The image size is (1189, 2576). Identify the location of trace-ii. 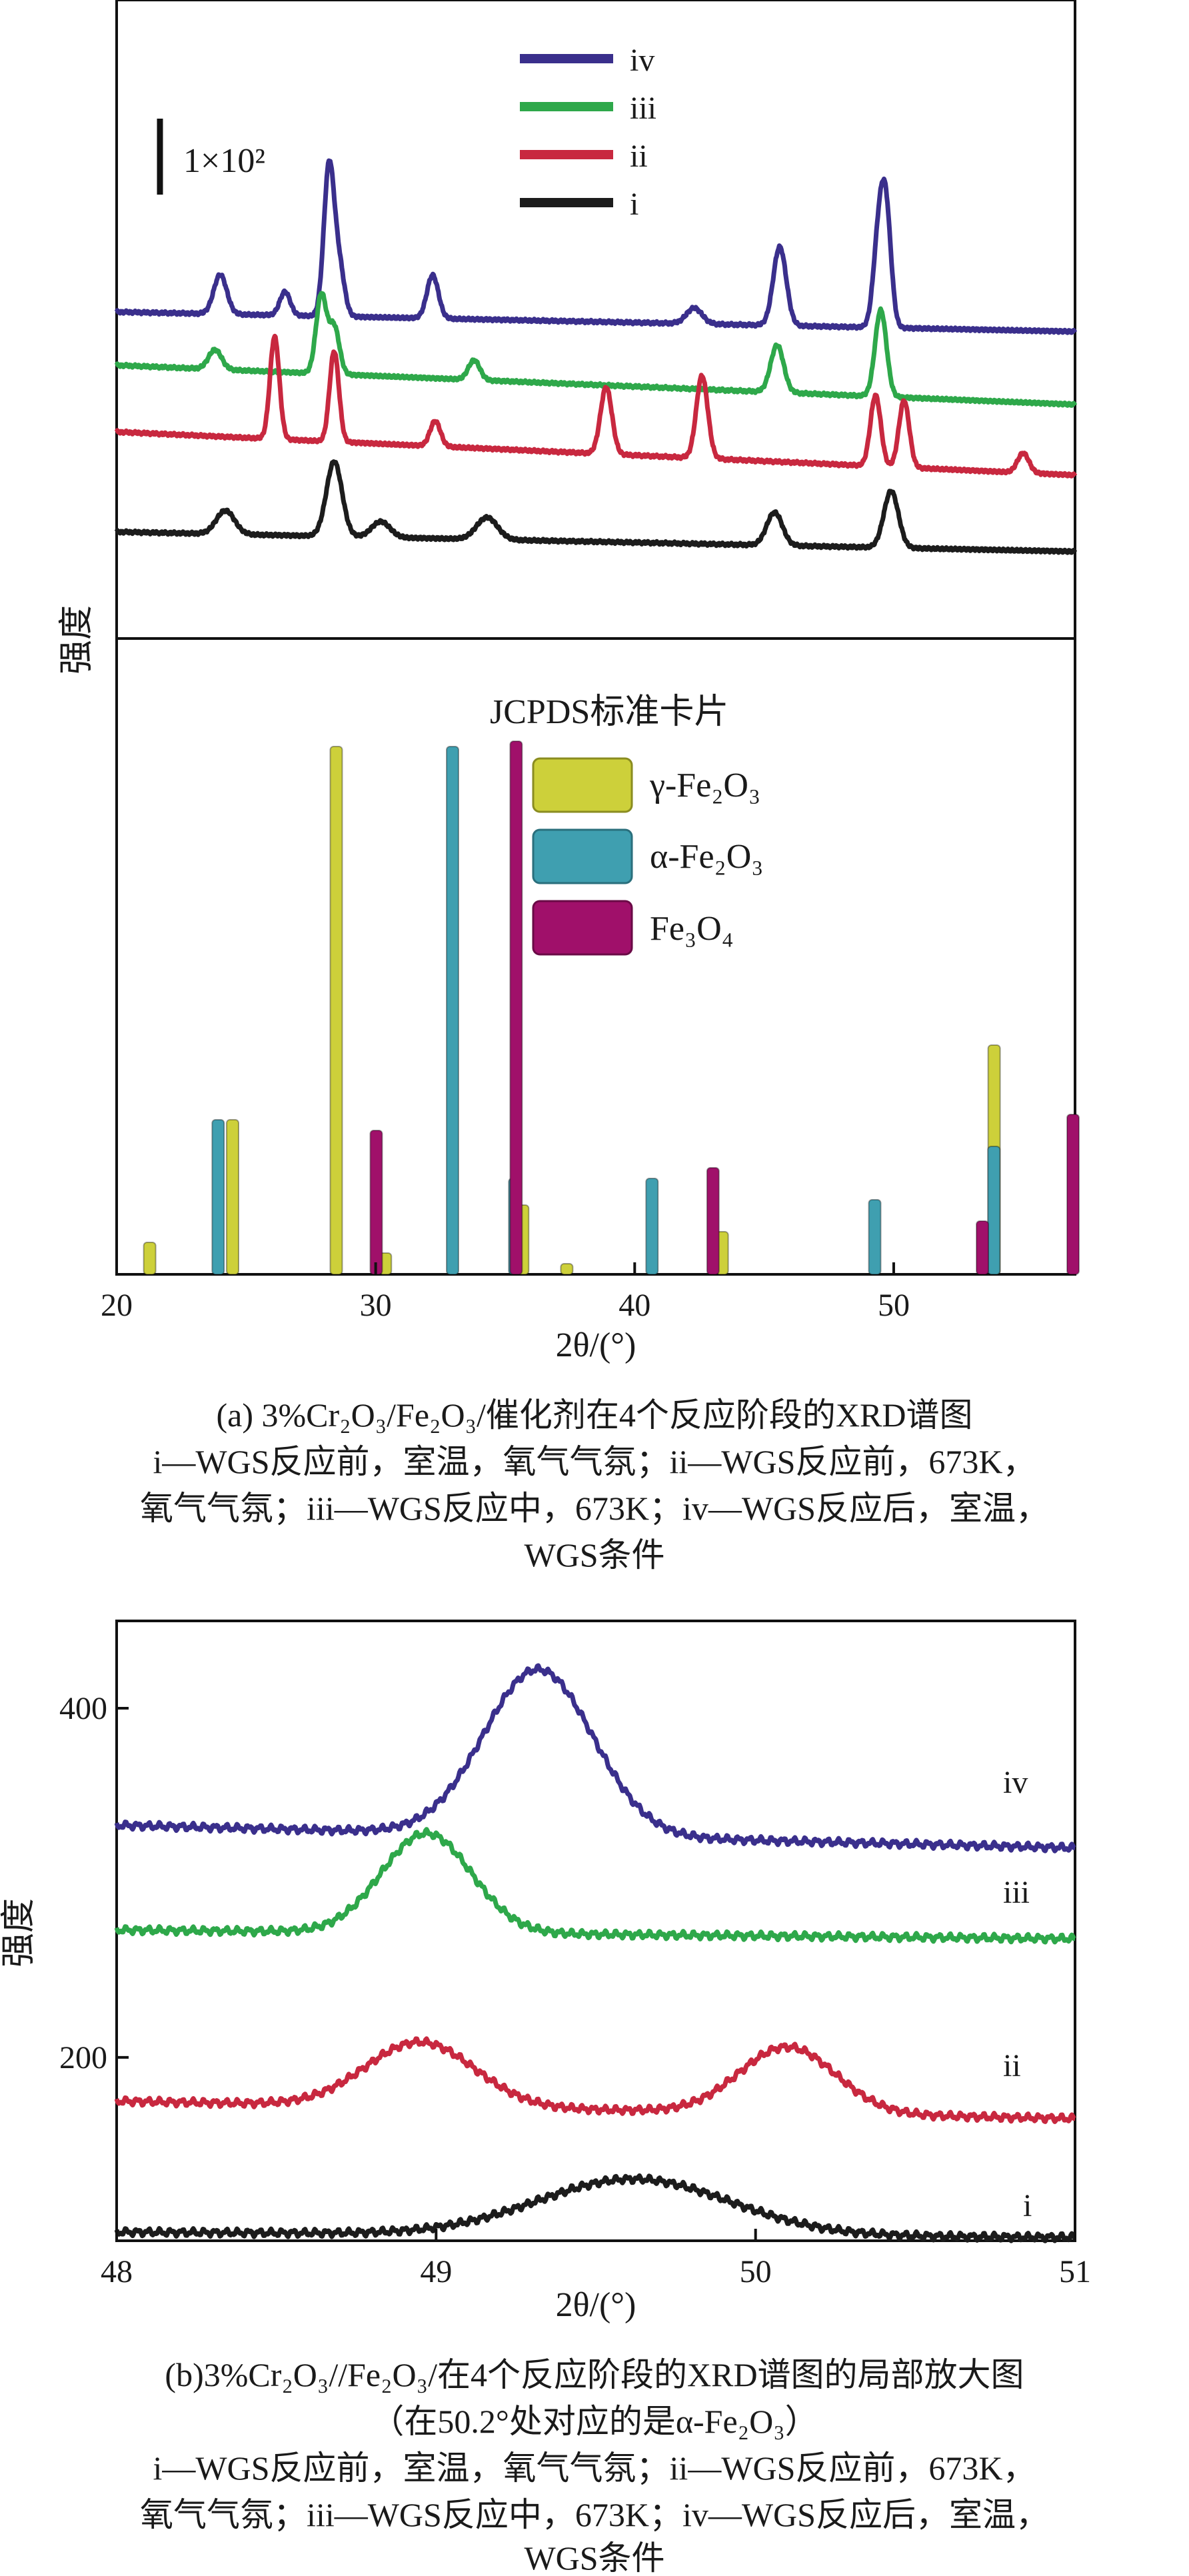
(596, 406).